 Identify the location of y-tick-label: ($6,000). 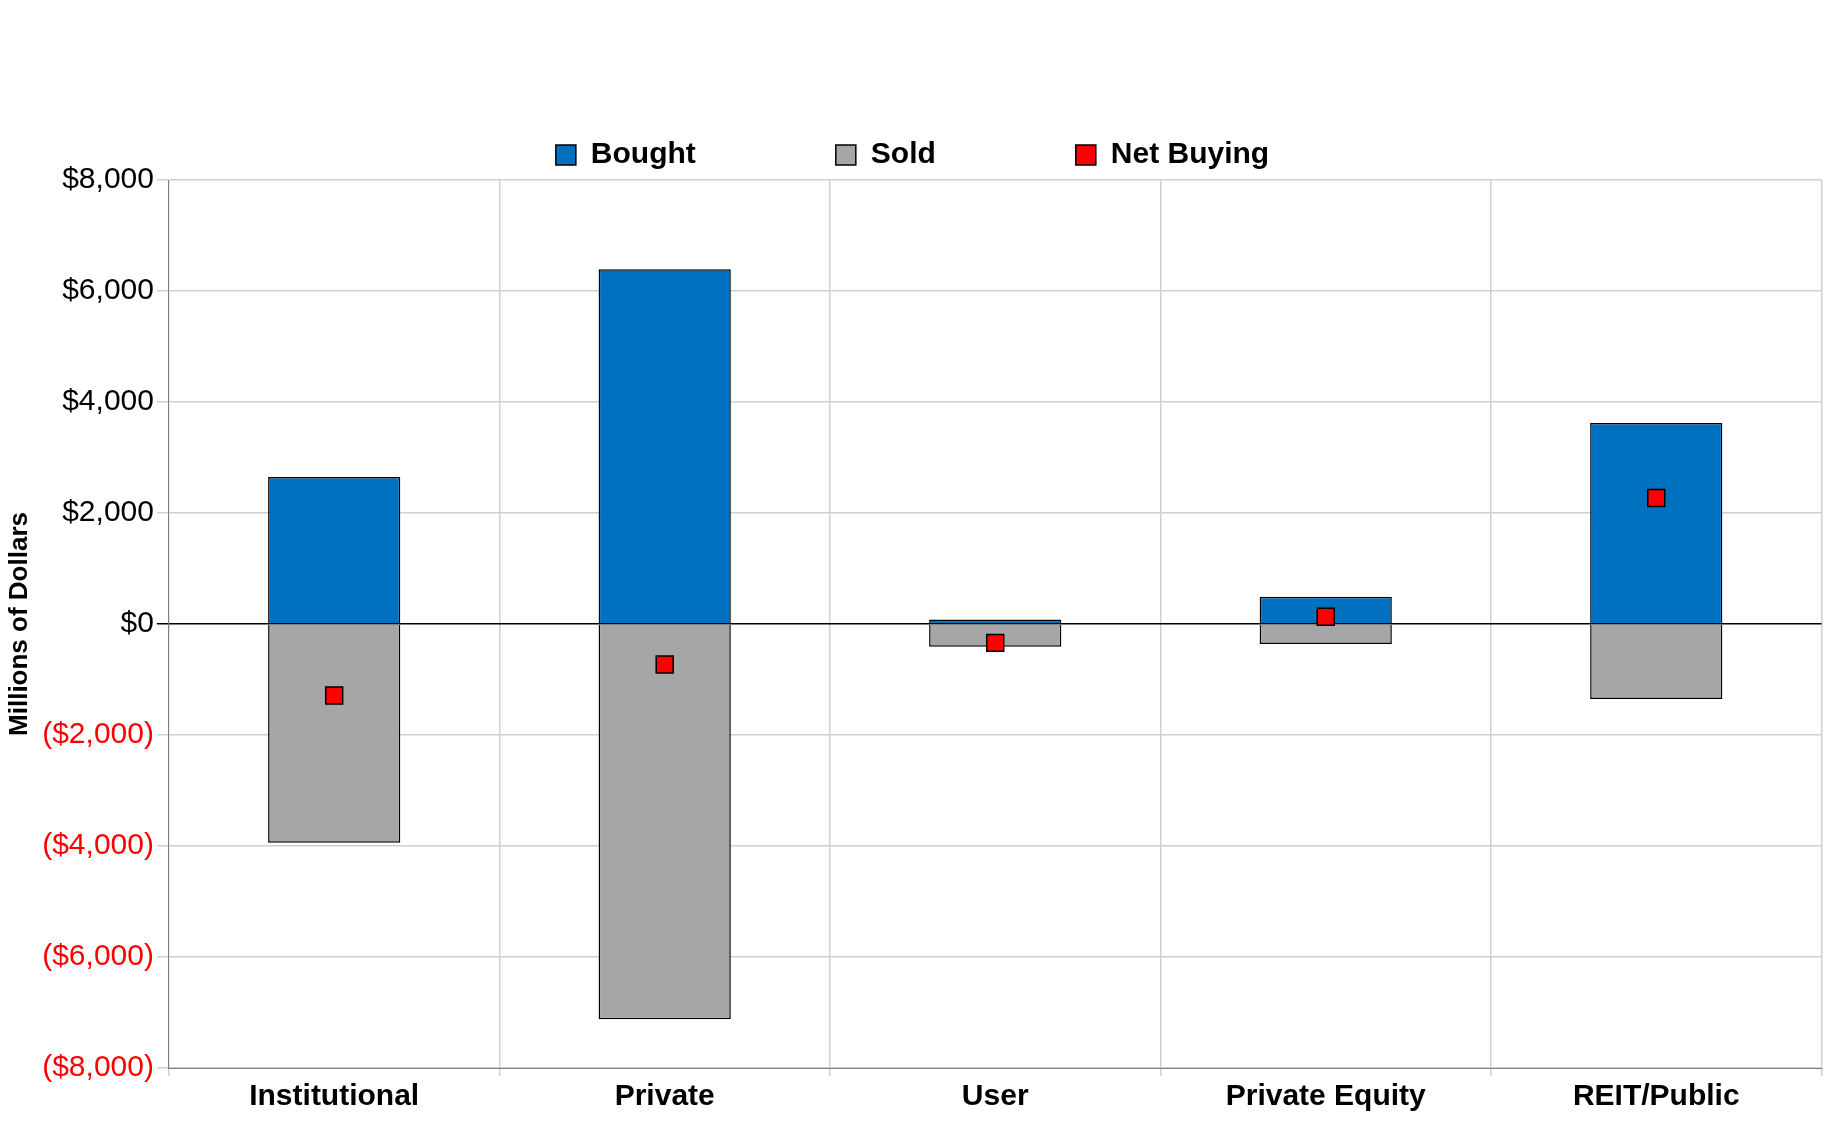
(98, 955).